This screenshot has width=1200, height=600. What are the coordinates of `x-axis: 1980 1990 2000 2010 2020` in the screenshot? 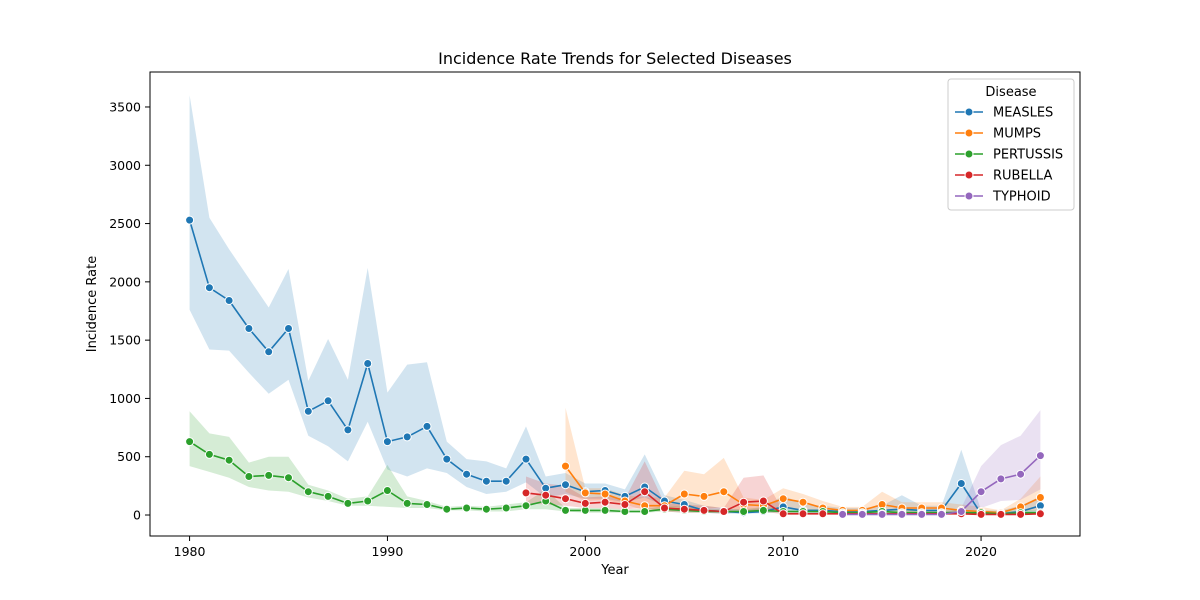 It's located at (585, 547).